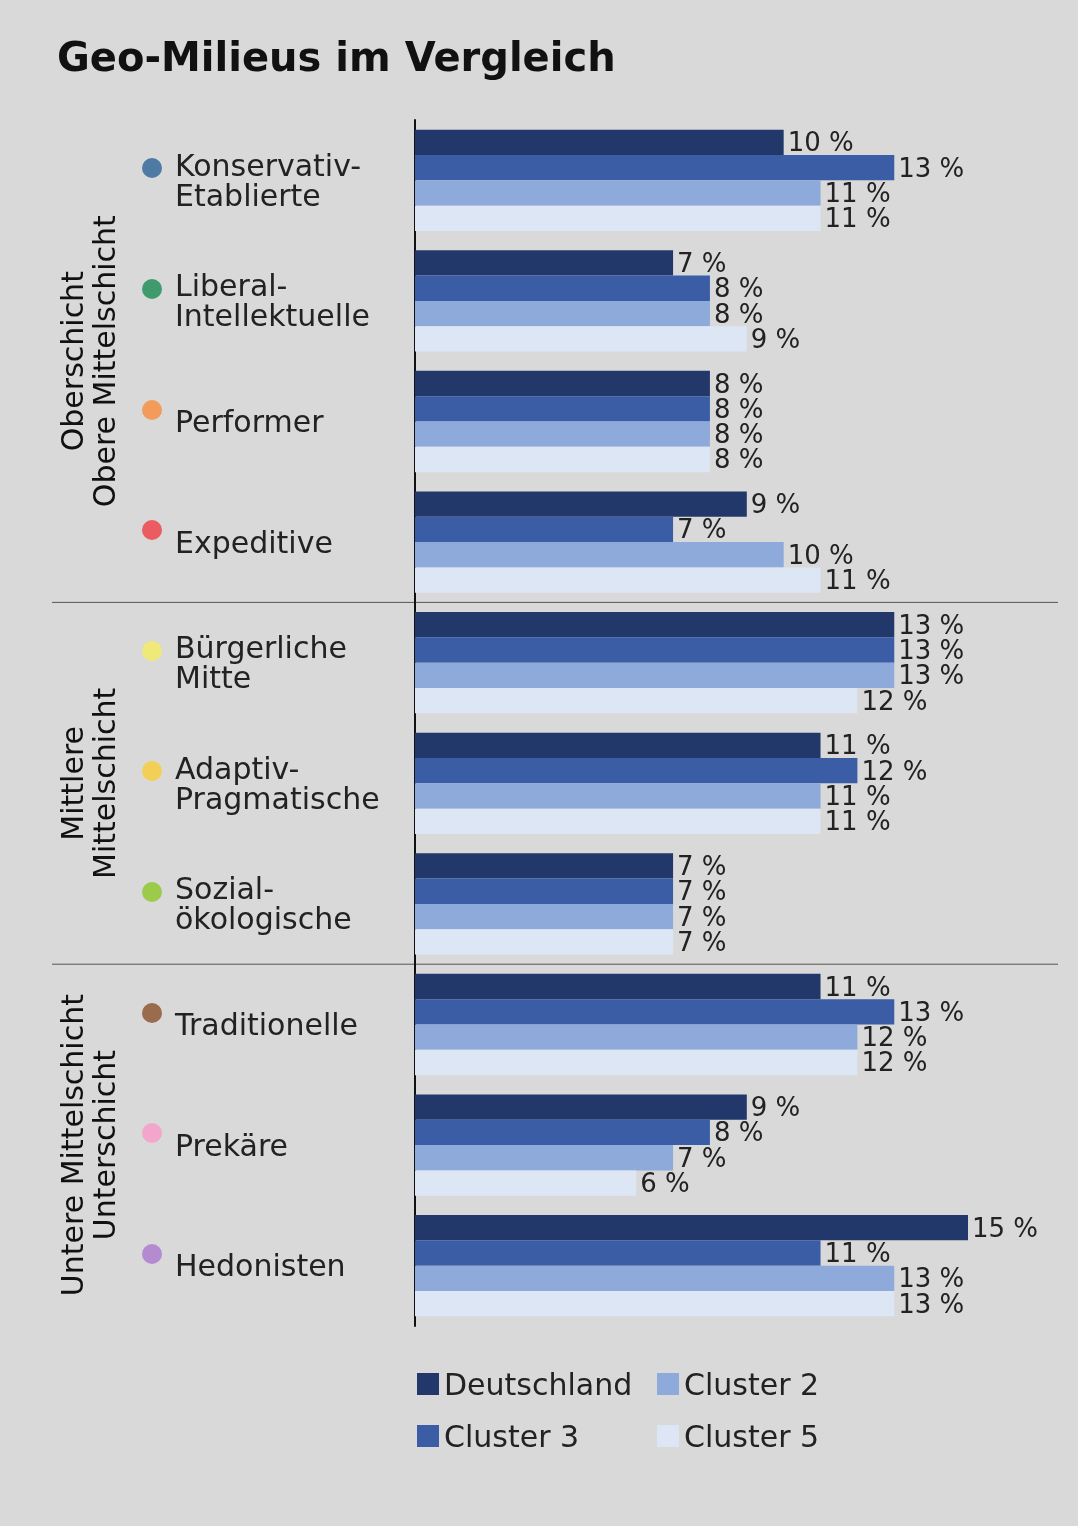 This screenshot has width=1078, height=1526. What do you see at coordinates (272, 301) in the screenshot?
I see `y-tick-label: Liberal-Intellektuelle` at bounding box center [272, 301].